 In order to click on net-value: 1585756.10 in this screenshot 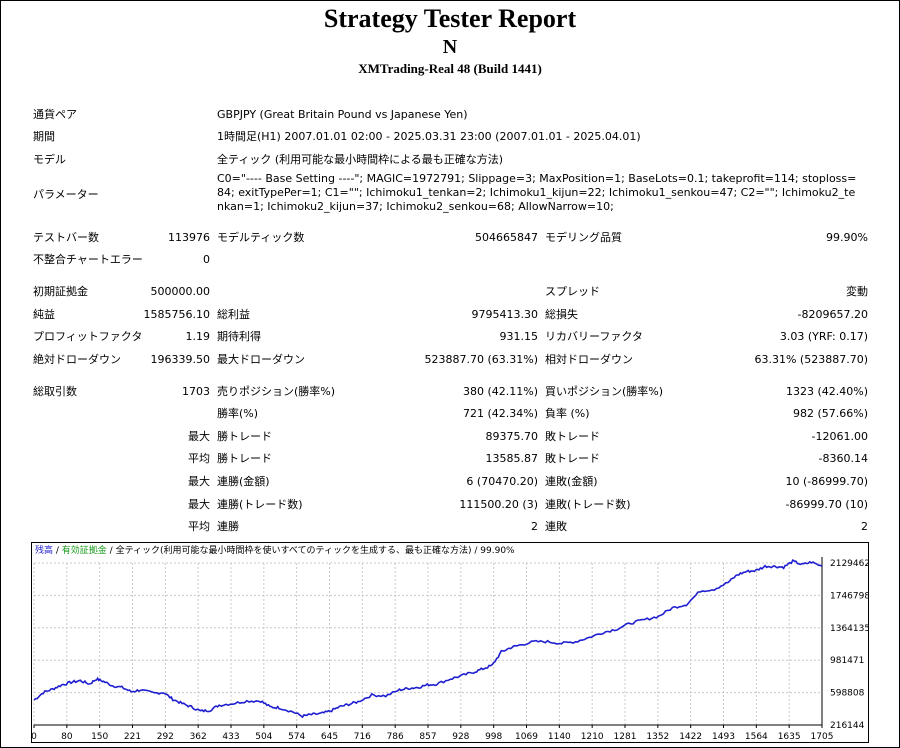, I will do `click(176, 314)`.